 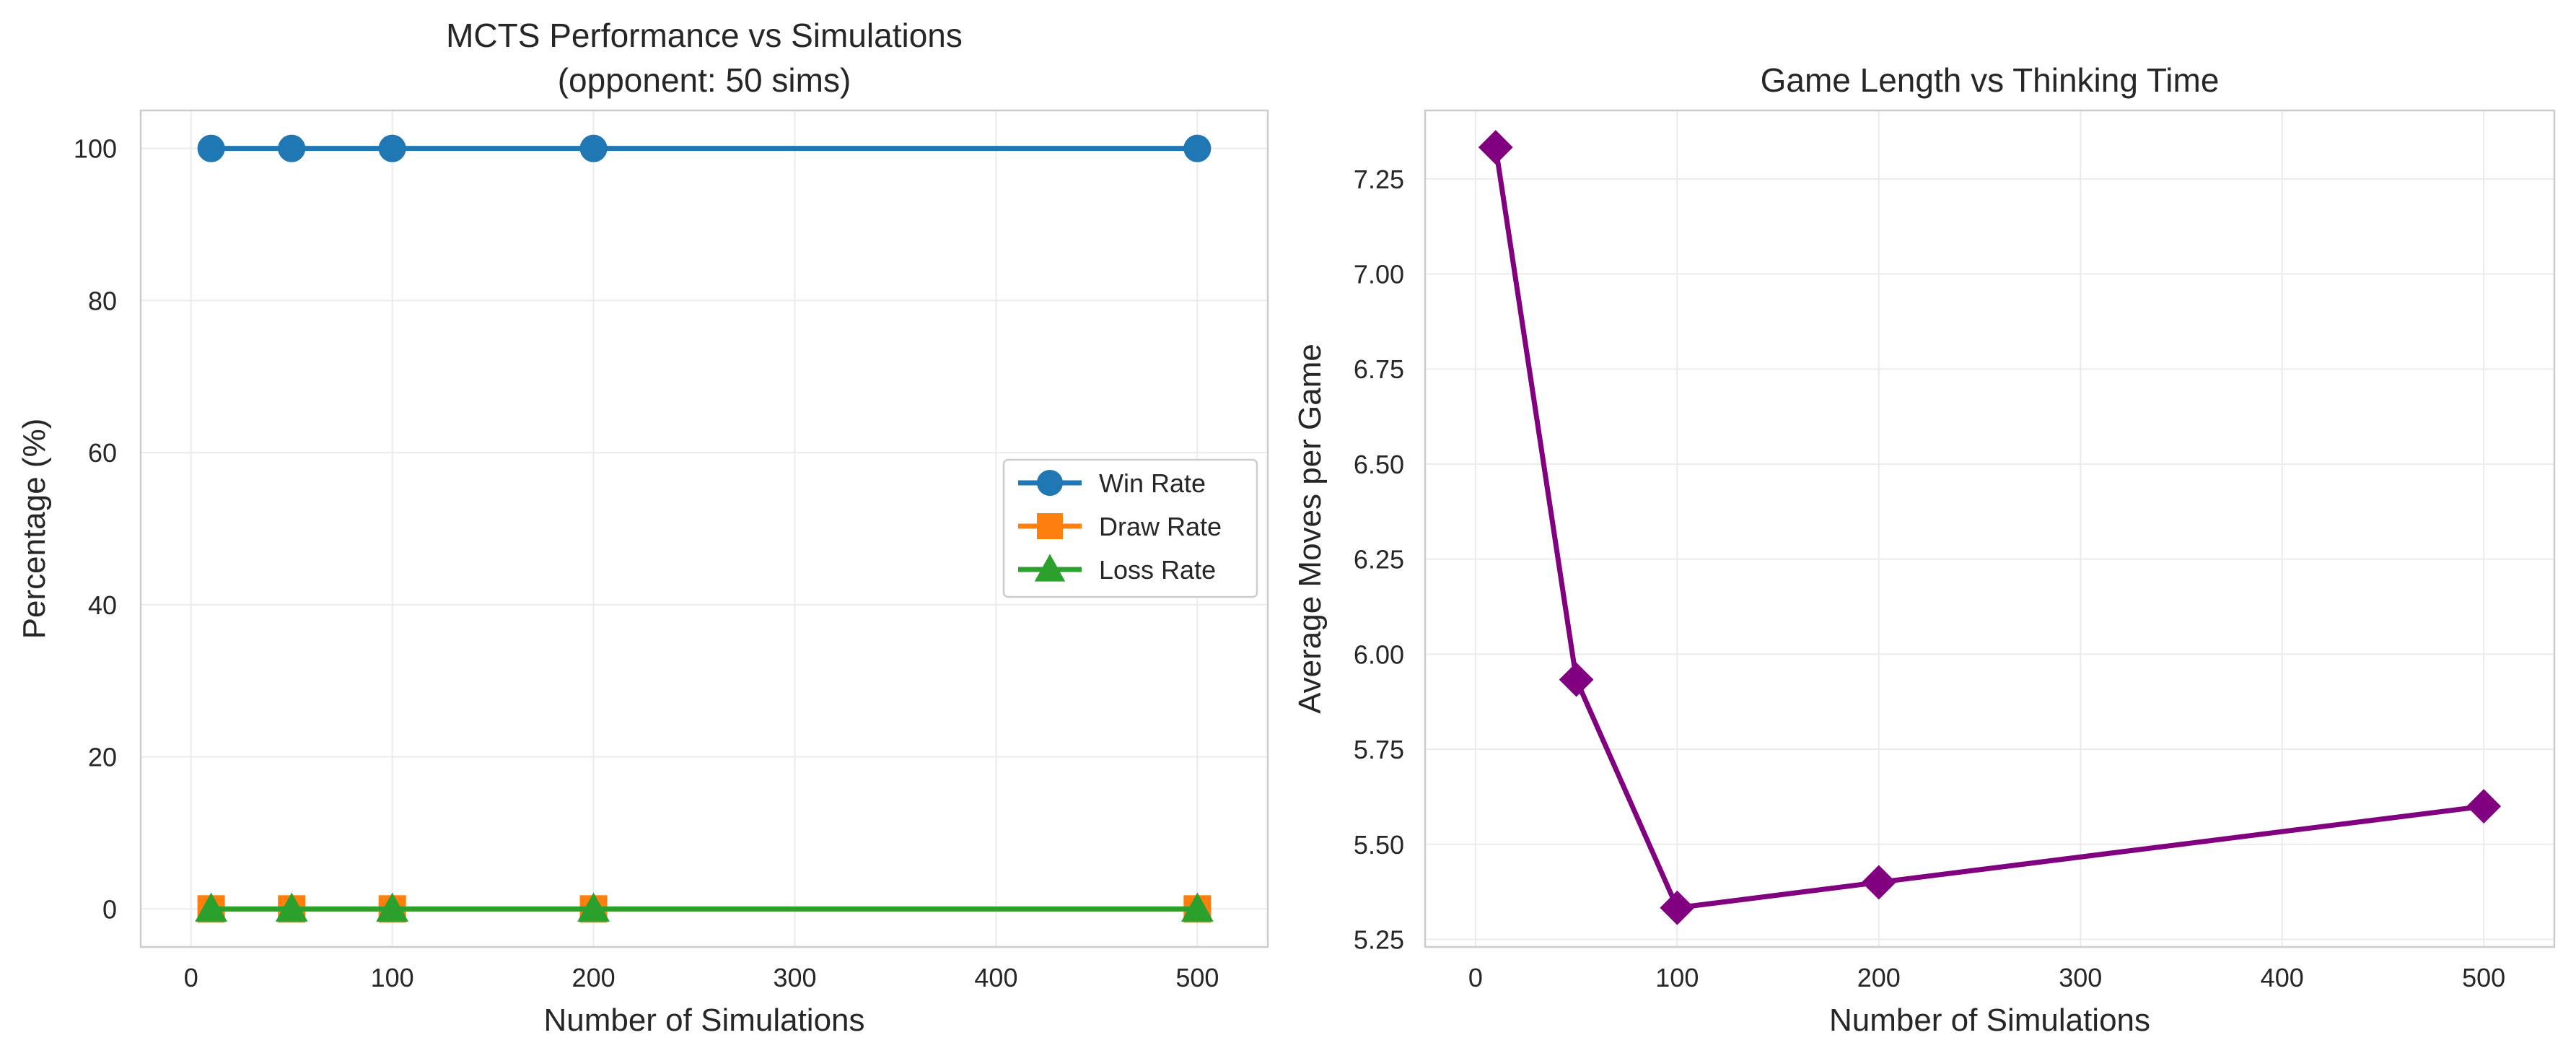 I want to click on y-axis-label: Percentage (%), so click(x=34, y=529).